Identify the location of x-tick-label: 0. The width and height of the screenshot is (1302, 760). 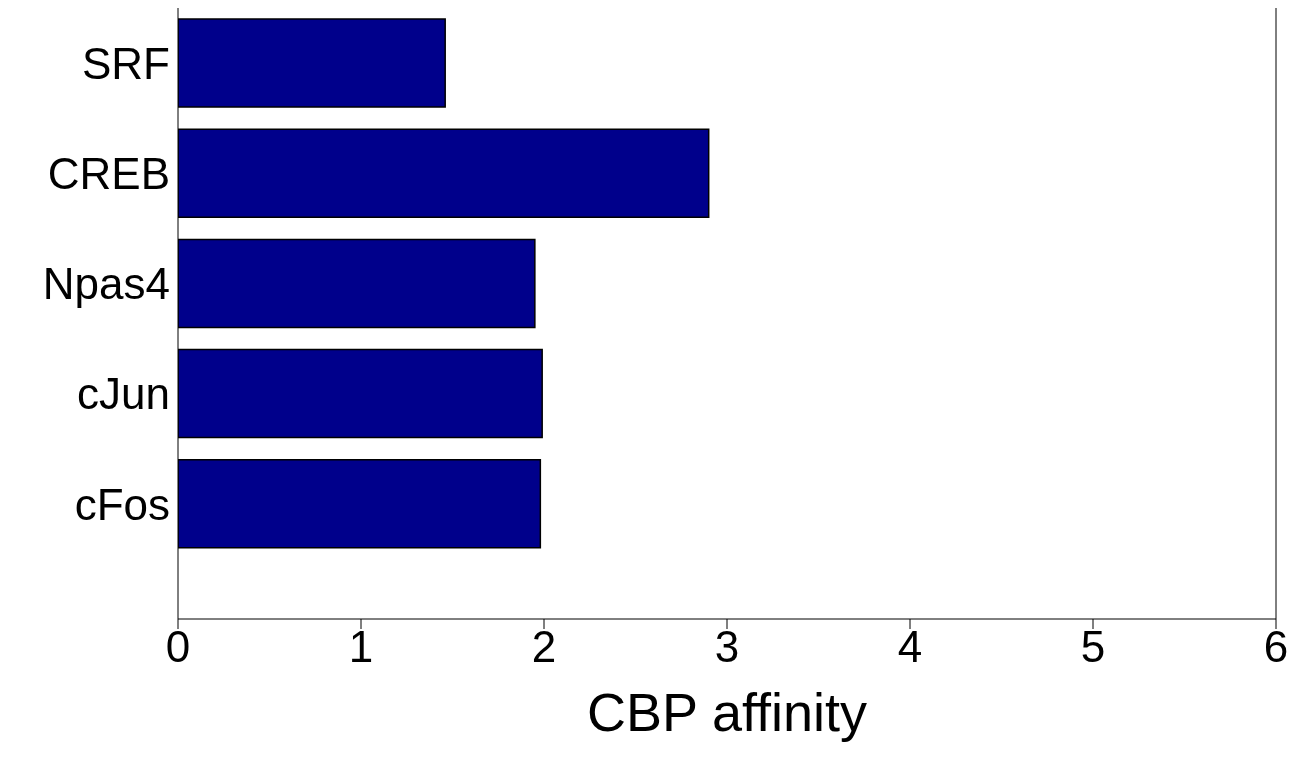
(178, 647).